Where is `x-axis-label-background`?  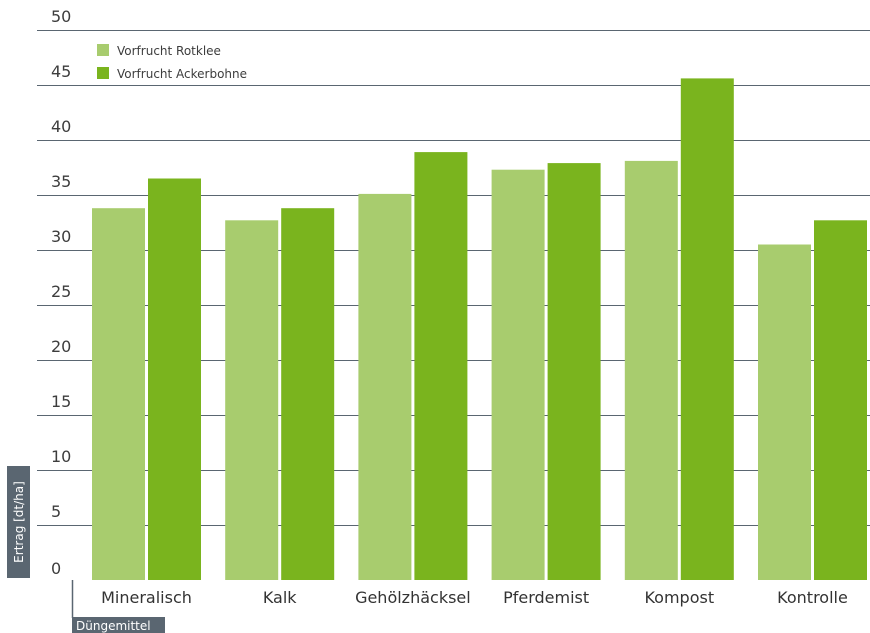
x-axis-label-background is located at coordinates (118, 625).